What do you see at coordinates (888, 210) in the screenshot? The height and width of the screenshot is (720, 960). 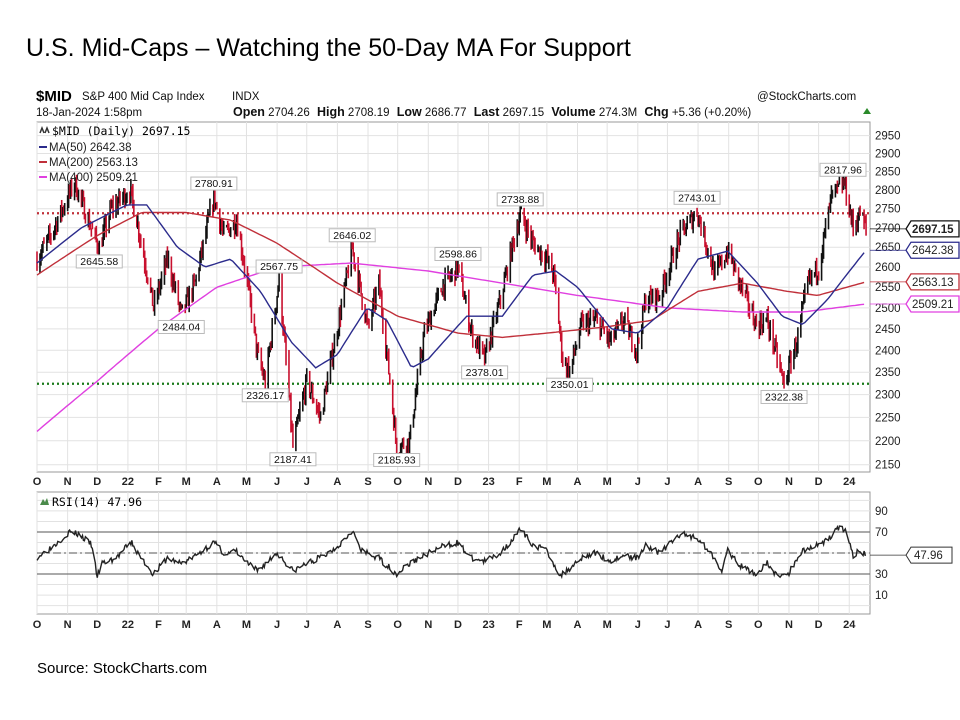 I see `y-tick-label: 2750` at bounding box center [888, 210].